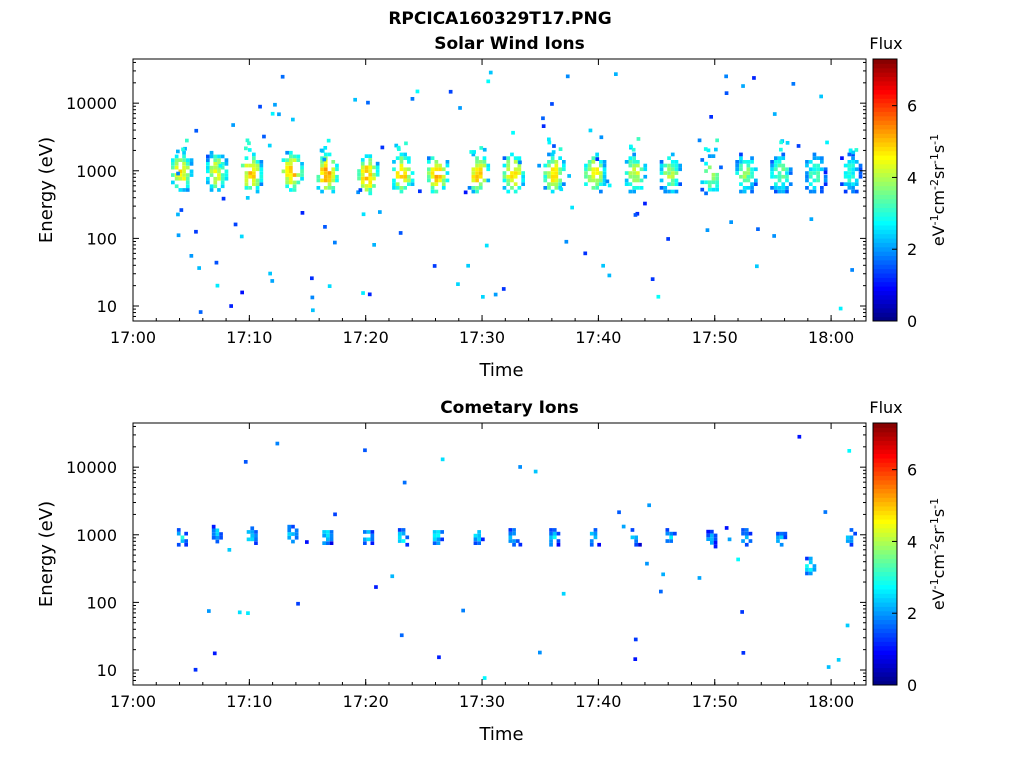 Image resolution: width=1024 pixels, height=768 pixels. Describe the element at coordinates (482, 337) in the screenshot. I see `x-tick-label: 17:30` at that location.